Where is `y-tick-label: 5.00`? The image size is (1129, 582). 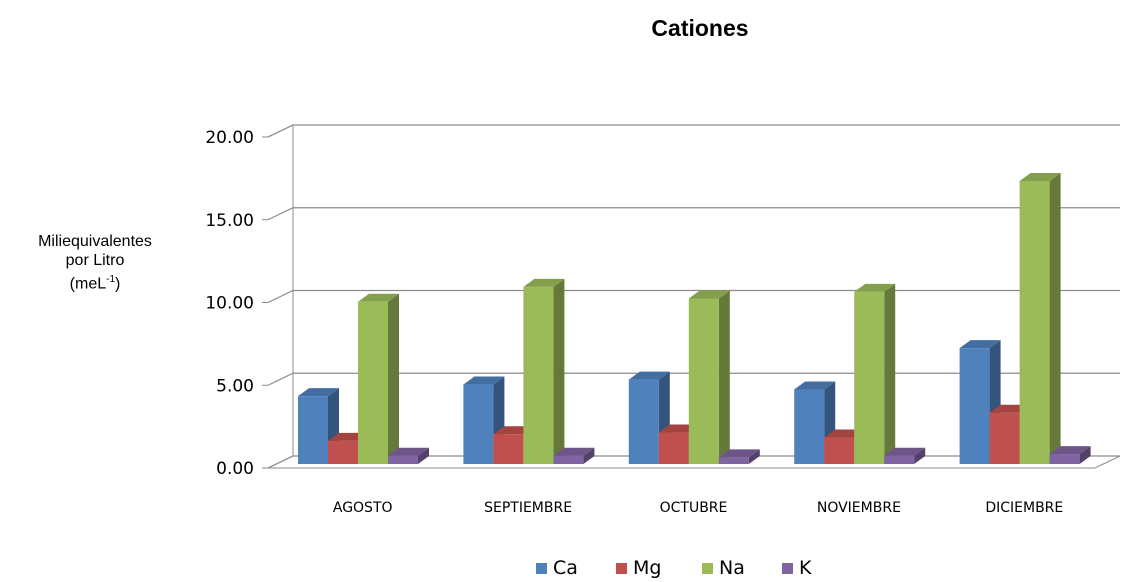 y-tick-label: 5.00 is located at coordinates (235, 386).